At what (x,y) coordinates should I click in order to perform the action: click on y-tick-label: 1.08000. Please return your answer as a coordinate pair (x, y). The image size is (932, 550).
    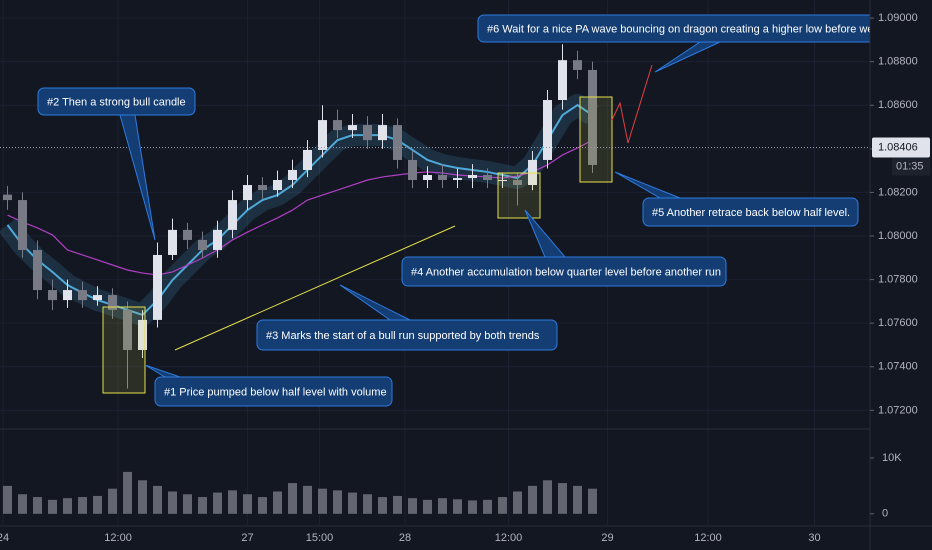
    Looking at the image, I should click on (898, 236).